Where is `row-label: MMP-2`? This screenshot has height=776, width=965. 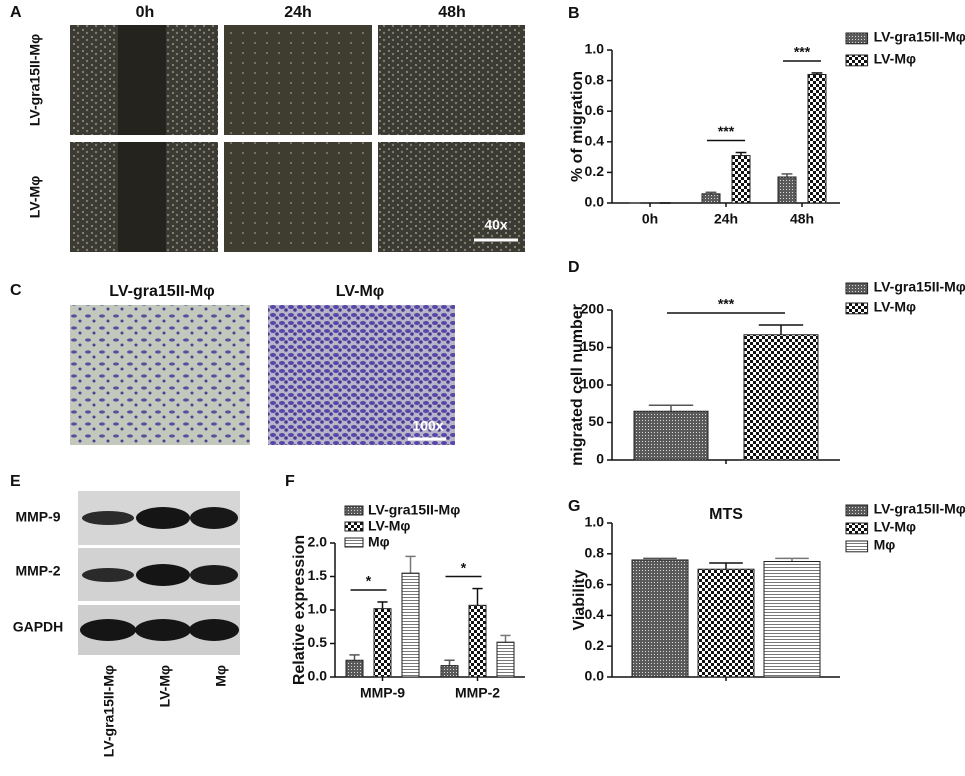
row-label: MMP-2 is located at coordinates (37, 571).